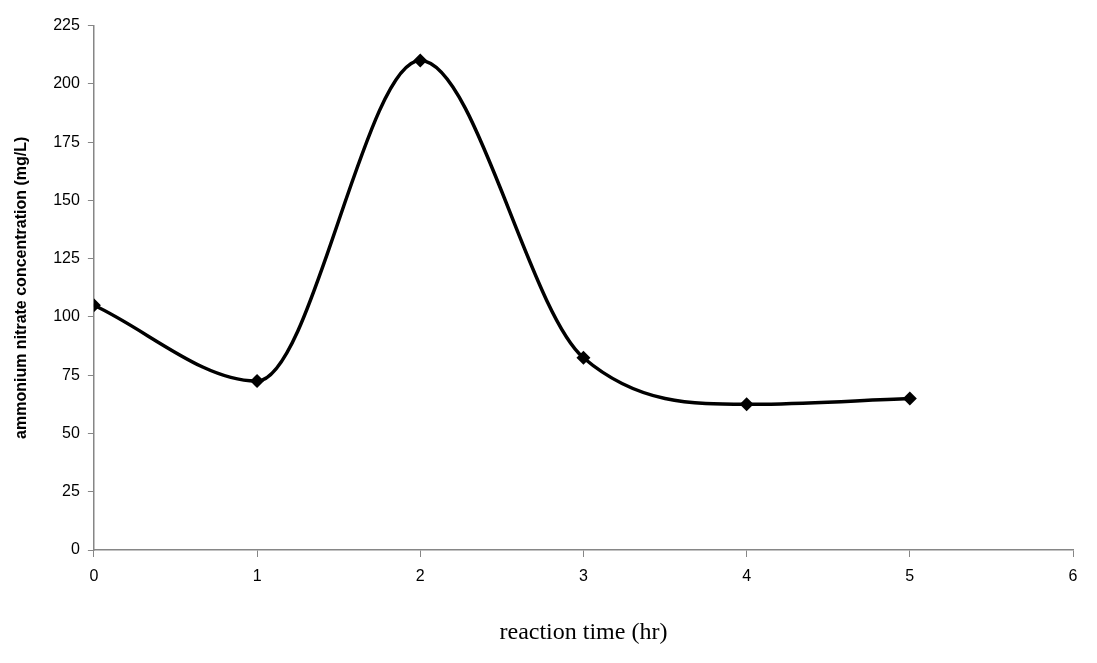  What do you see at coordinates (66, 83) in the screenshot?
I see `y-tick-label: 200` at bounding box center [66, 83].